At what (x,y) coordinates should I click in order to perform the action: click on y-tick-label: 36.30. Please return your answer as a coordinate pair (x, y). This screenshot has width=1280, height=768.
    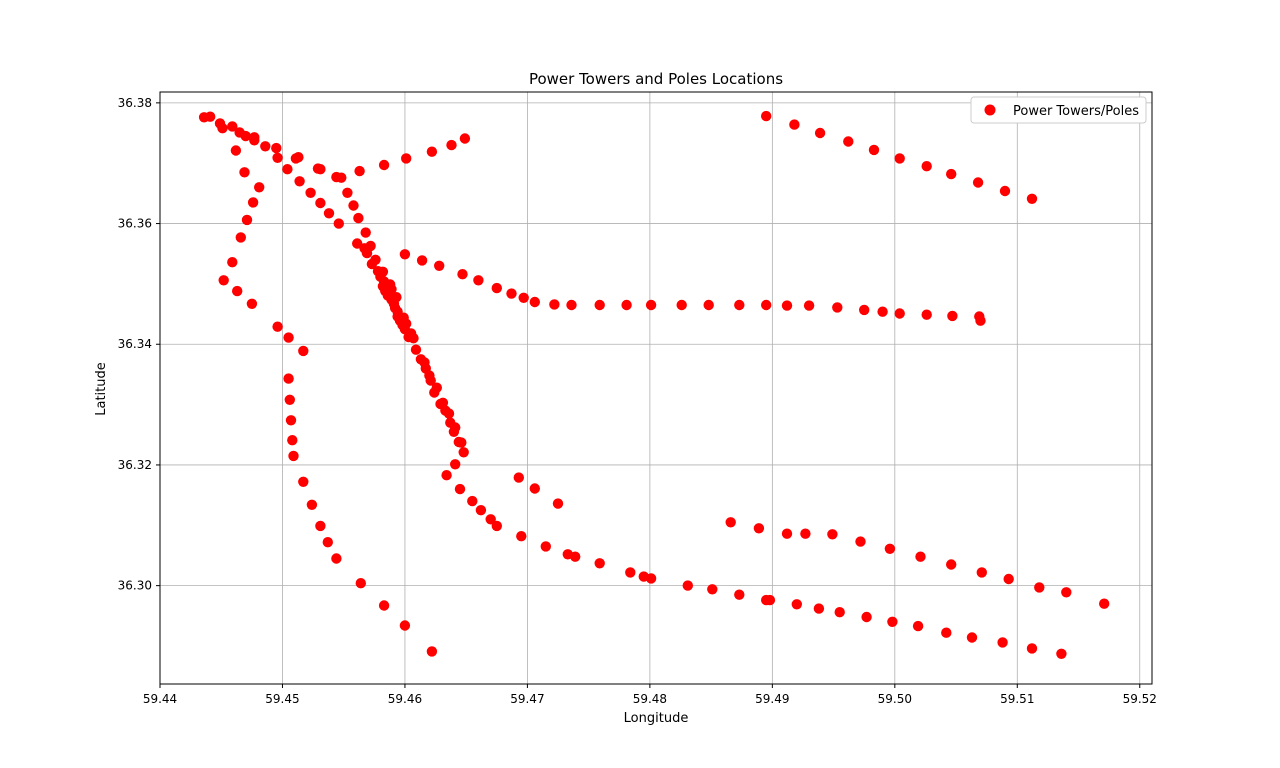
    Looking at the image, I should click on (135, 586).